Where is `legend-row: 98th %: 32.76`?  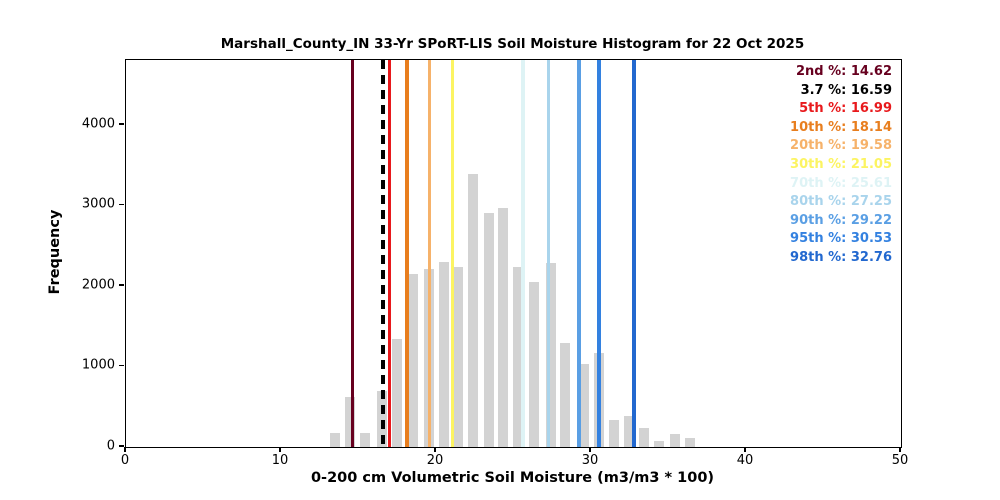 legend-row: 98th %: 32.76 is located at coordinates (841, 257).